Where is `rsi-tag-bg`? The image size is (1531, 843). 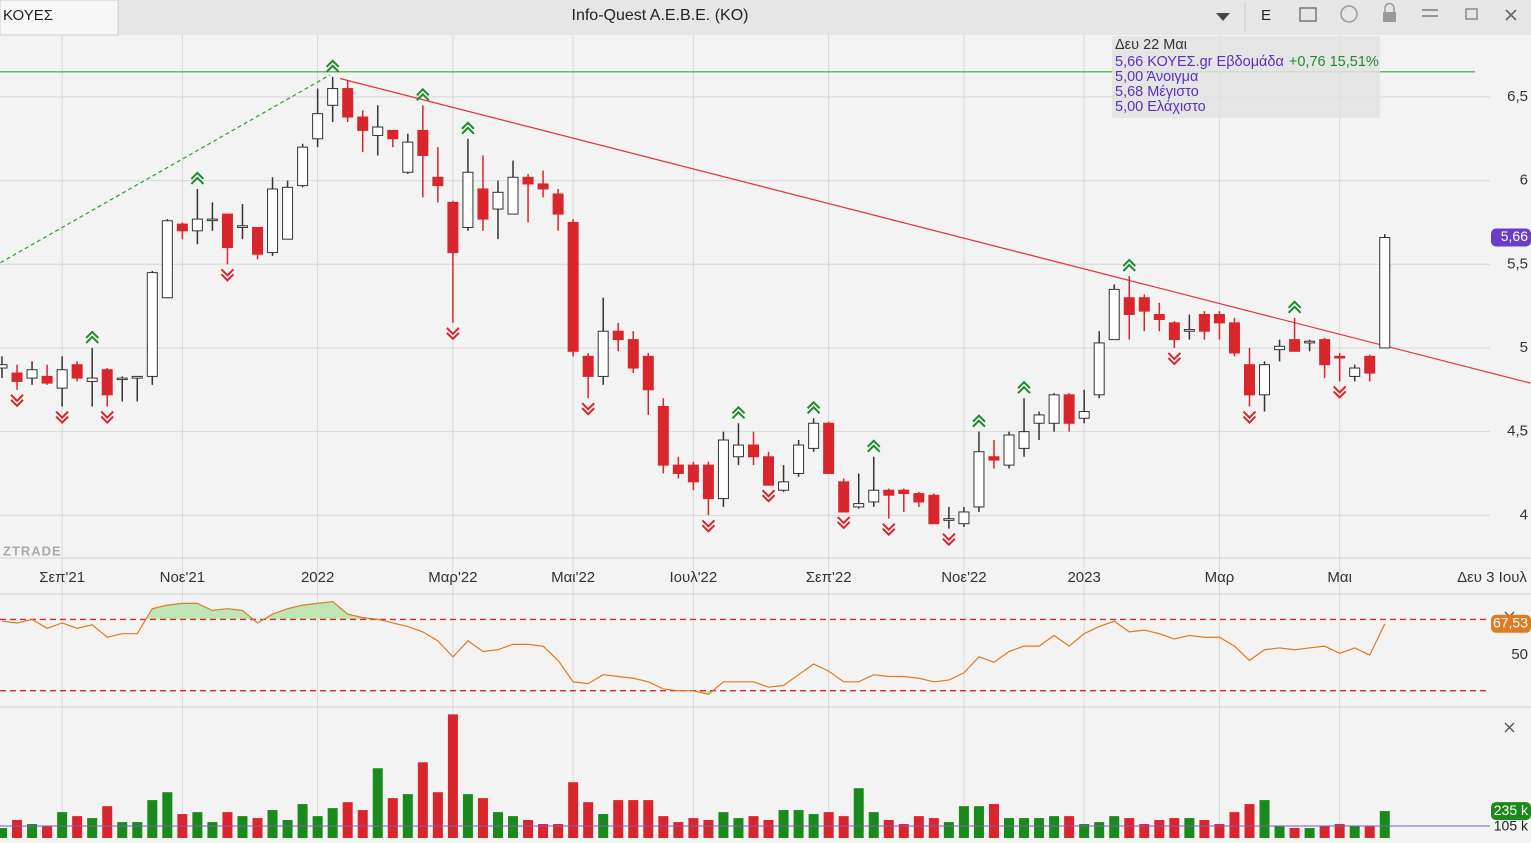
rsi-tag-bg is located at coordinates (1511, 623).